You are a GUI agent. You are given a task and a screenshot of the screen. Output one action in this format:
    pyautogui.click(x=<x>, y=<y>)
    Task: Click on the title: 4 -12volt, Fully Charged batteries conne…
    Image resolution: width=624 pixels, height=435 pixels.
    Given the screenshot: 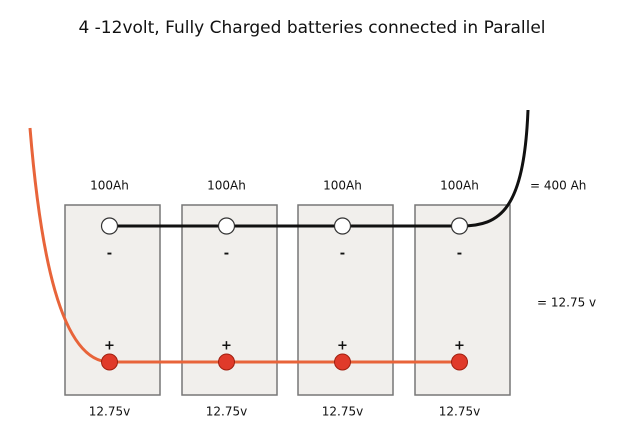 What is the action you would take?
    pyautogui.click(x=311, y=28)
    